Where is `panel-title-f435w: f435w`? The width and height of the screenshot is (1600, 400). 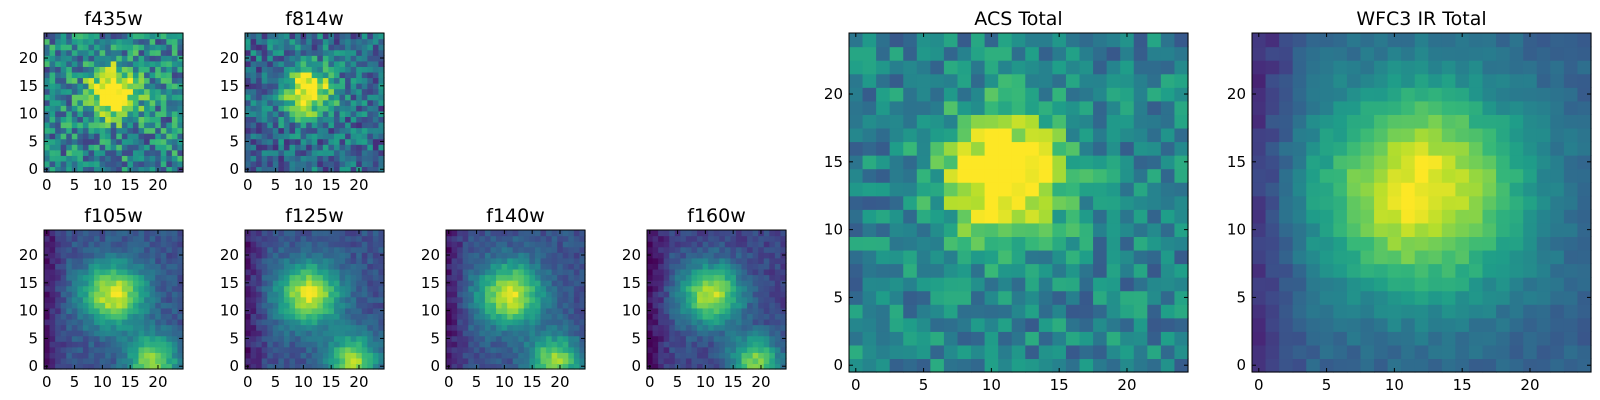 panel-title-f435w: f435w is located at coordinates (113, 19).